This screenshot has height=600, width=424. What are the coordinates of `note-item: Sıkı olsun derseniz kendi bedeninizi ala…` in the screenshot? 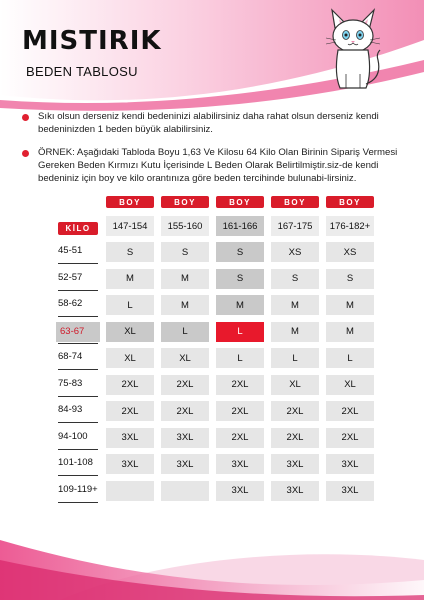 It's located at (215, 123).